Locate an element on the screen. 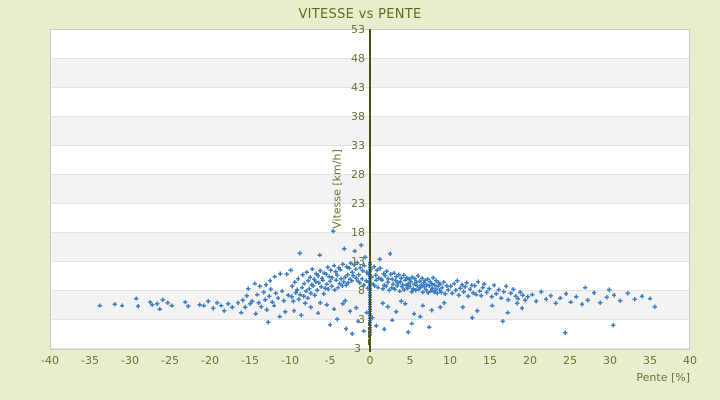 This screenshot has width=720, height=400. x-tick-label: -20 is located at coordinates (210, 360).